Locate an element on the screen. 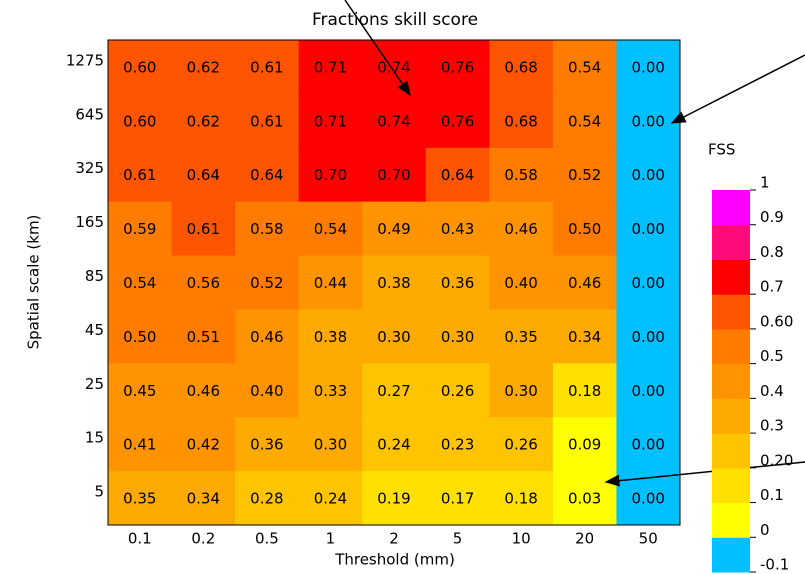  cell-label: 0.68 is located at coordinates (520, 67).